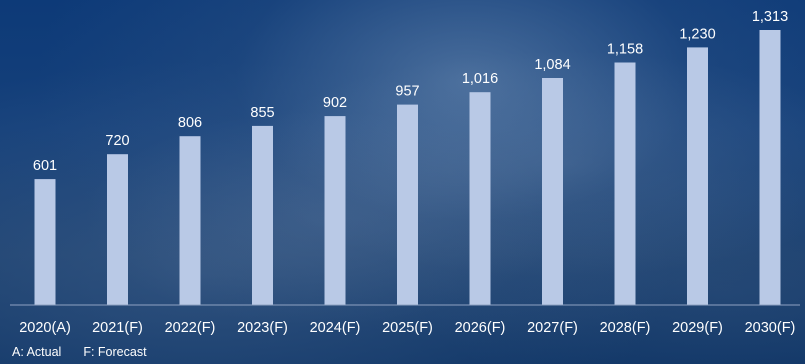 This screenshot has height=364, width=805. What do you see at coordinates (625, 183) in the screenshot?
I see `bar-2028(F)` at bounding box center [625, 183].